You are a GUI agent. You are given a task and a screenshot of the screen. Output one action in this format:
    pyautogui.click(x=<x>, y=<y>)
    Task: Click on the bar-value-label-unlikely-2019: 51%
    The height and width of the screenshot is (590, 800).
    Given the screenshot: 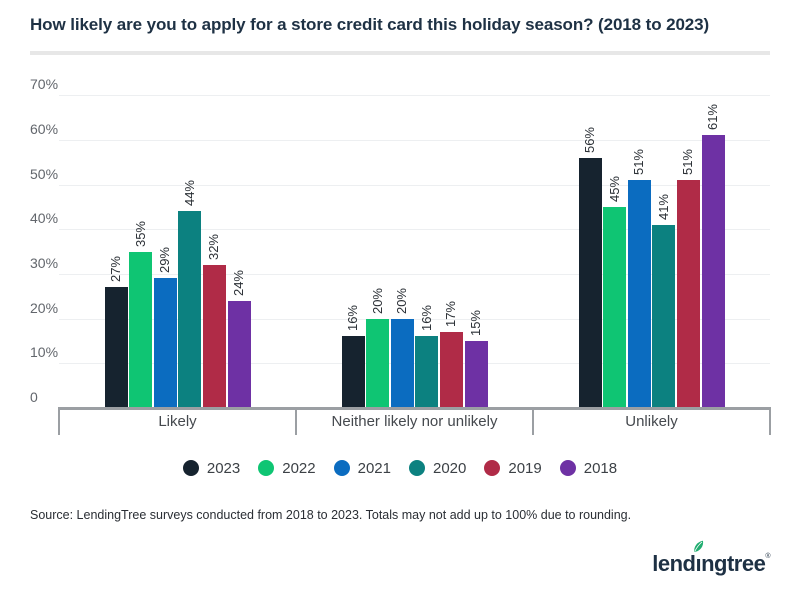 What is the action you would take?
    pyautogui.click(x=688, y=161)
    